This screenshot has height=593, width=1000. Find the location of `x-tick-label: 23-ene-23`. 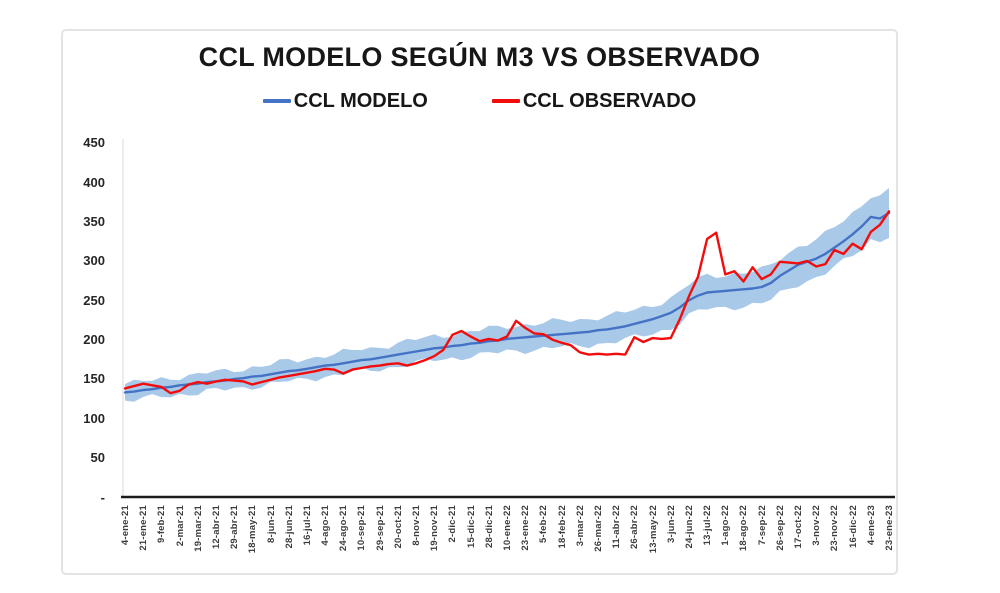

x-tick-label: 23-ene-23 is located at coordinates (889, 528).